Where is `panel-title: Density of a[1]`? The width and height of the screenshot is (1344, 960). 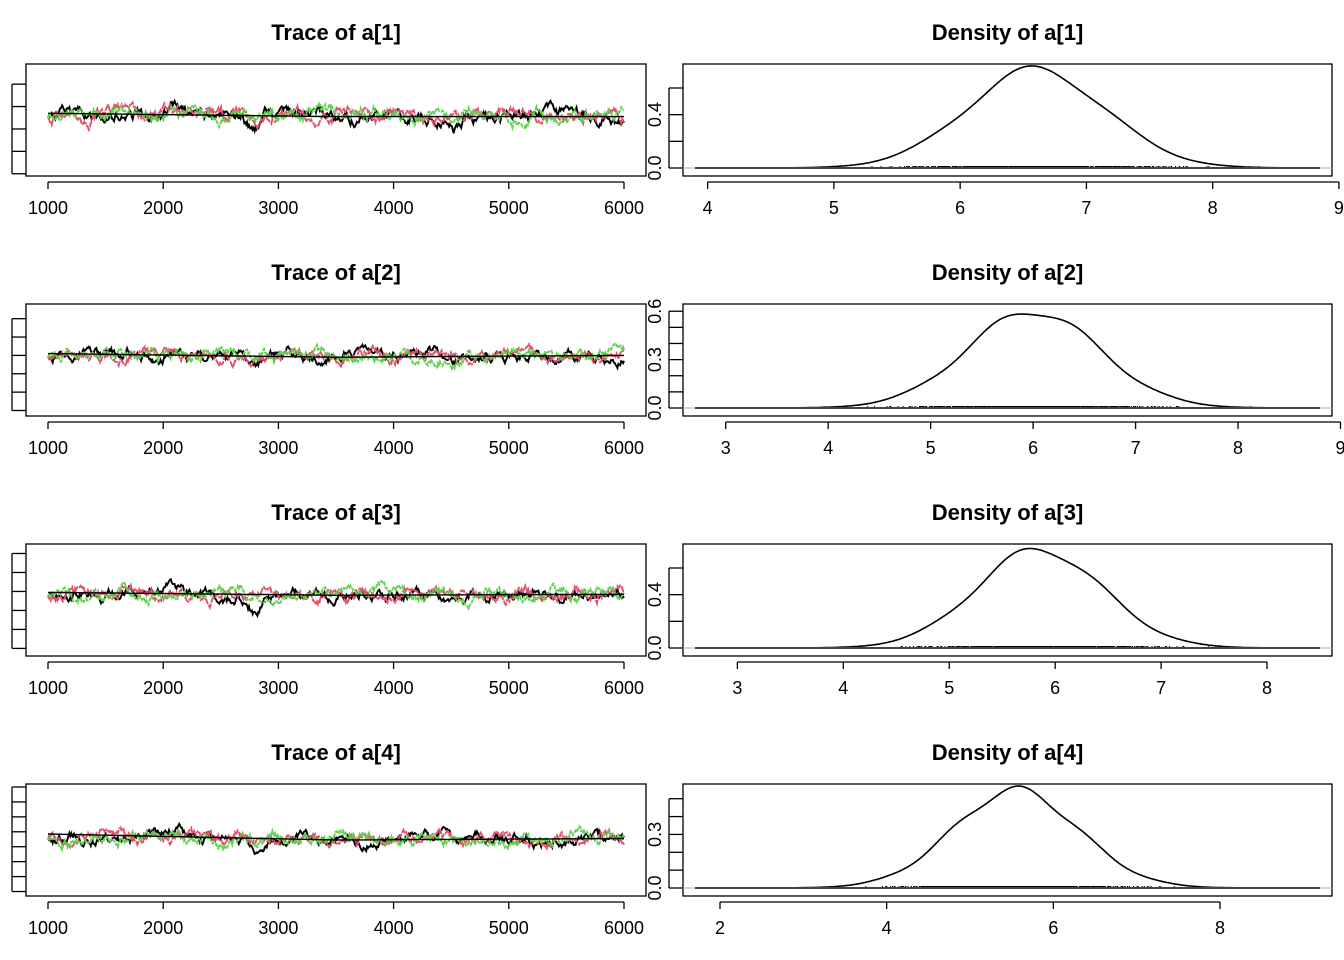 panel-title: Density of a[1] is located at coordinates (1008, 32).